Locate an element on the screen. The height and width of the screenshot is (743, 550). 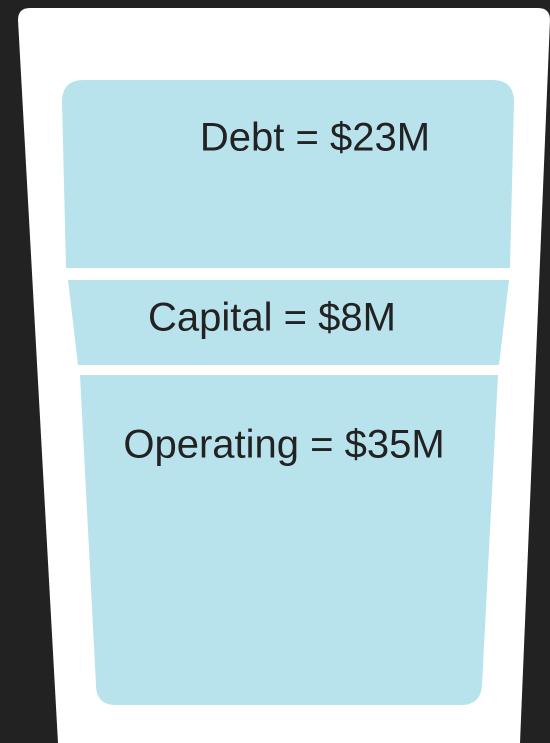
operating-label: Operating = $35M is located at coordinates (283, 445).